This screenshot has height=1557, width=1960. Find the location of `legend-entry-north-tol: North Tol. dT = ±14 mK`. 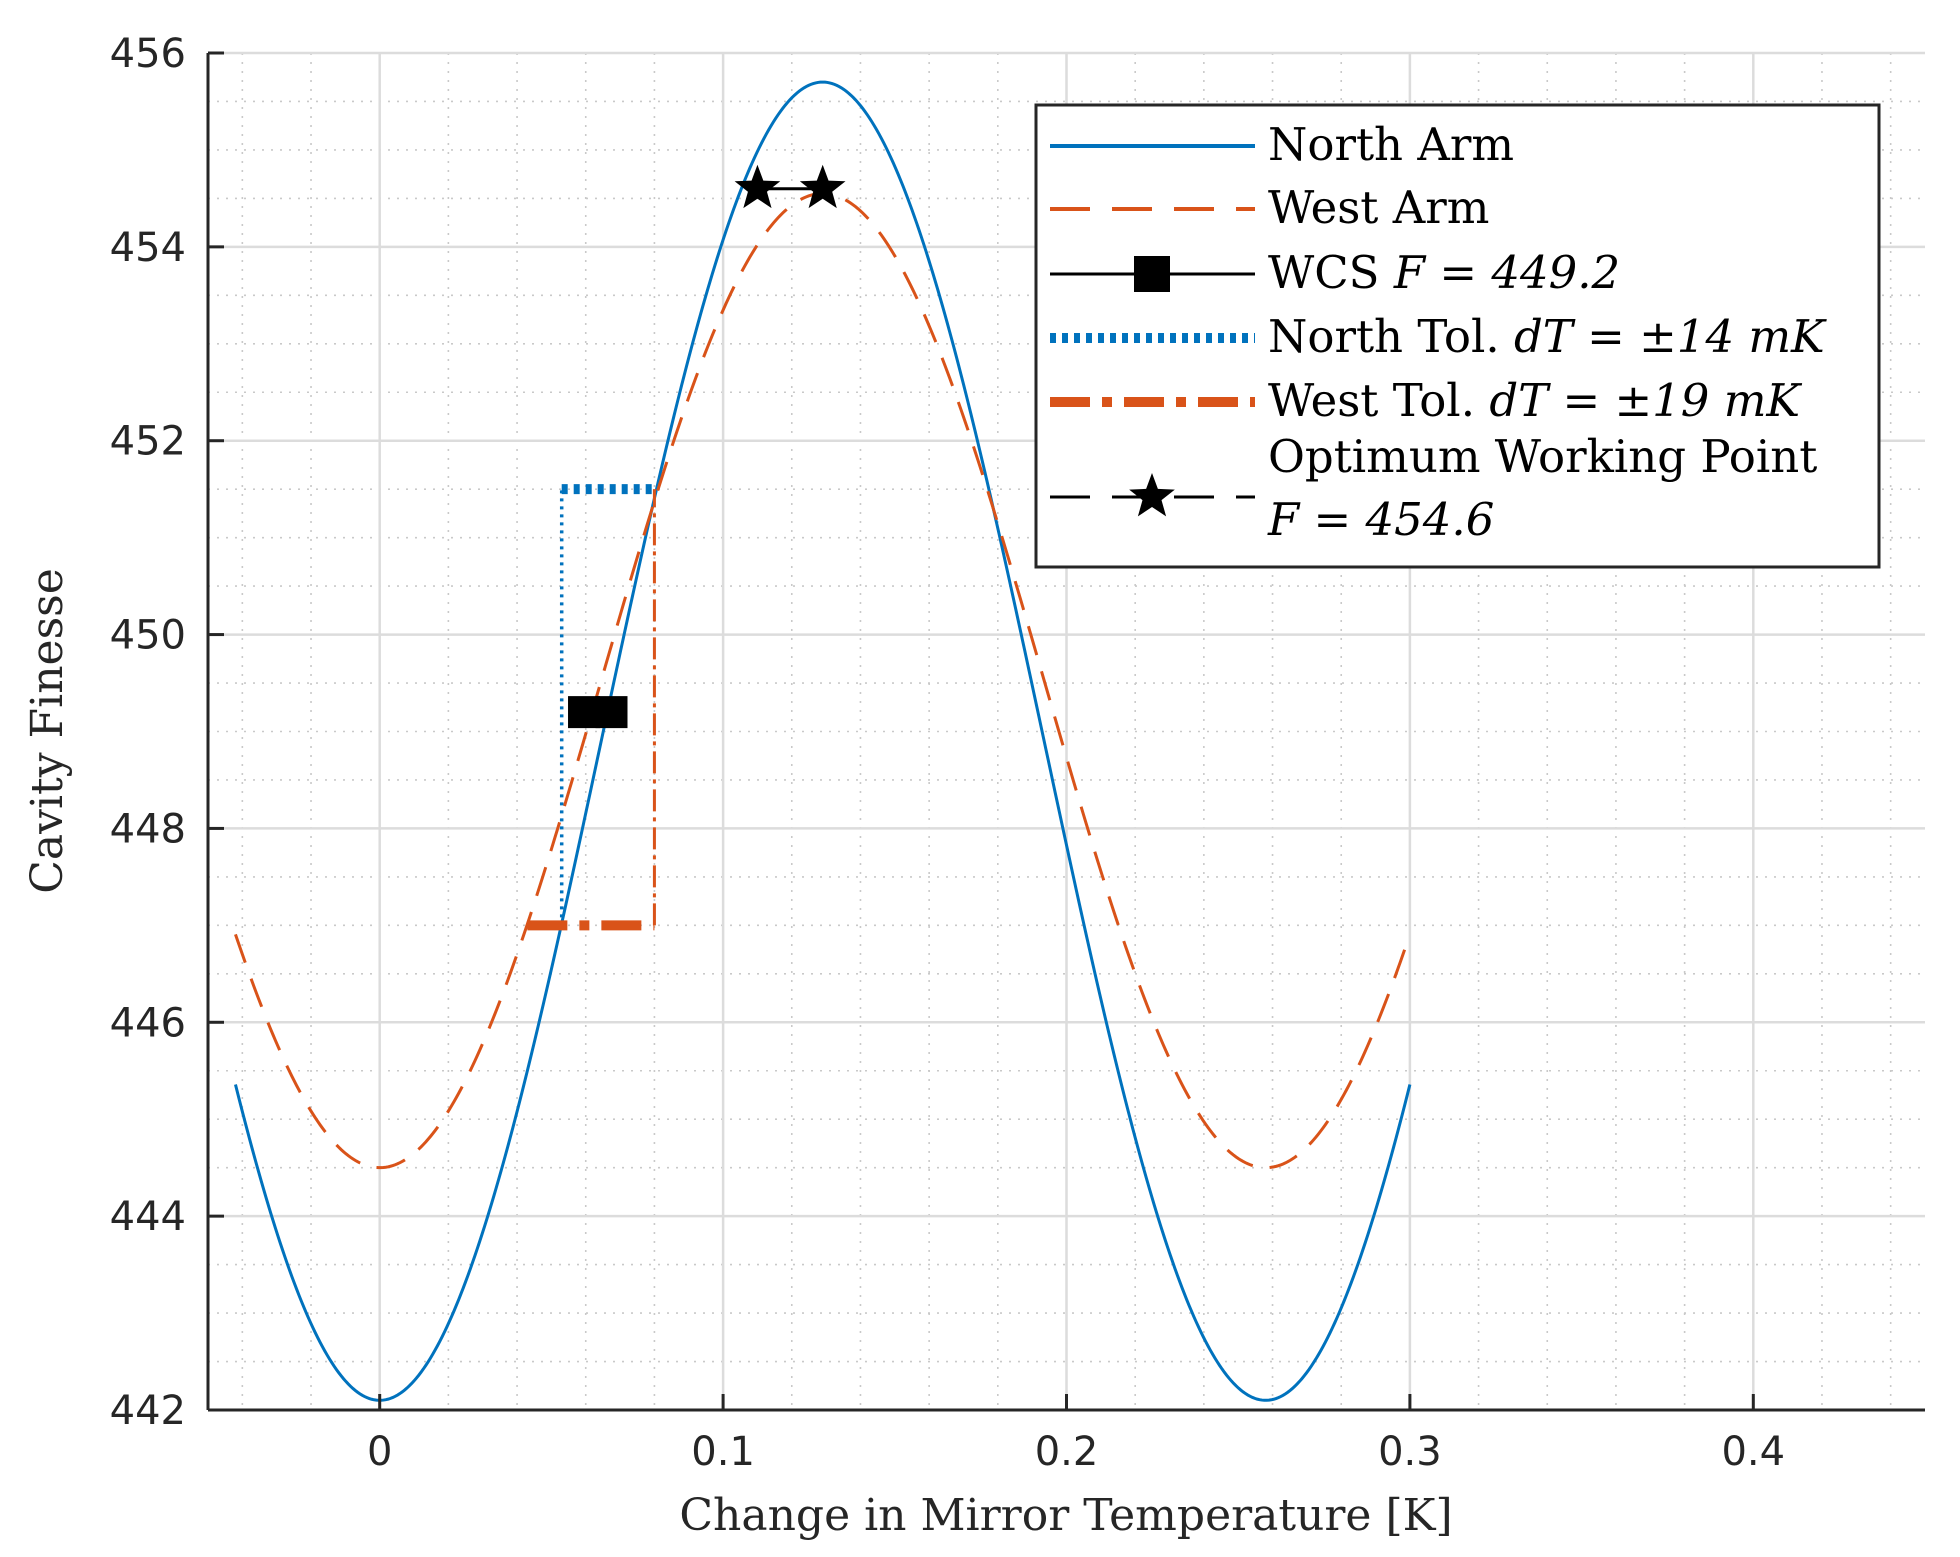

legend-entry-north-tol: North Tol. dT = ±14 mK is located at coordinates (1547, 336).